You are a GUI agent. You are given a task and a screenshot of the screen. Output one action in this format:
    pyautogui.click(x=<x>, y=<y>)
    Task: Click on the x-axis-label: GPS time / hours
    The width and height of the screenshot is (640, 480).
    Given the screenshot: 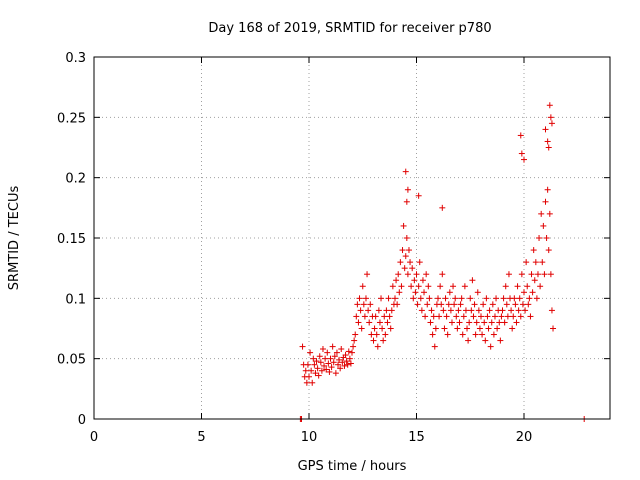 What is the action you would take?
    pyautogui.click(x=352, y=466)
    